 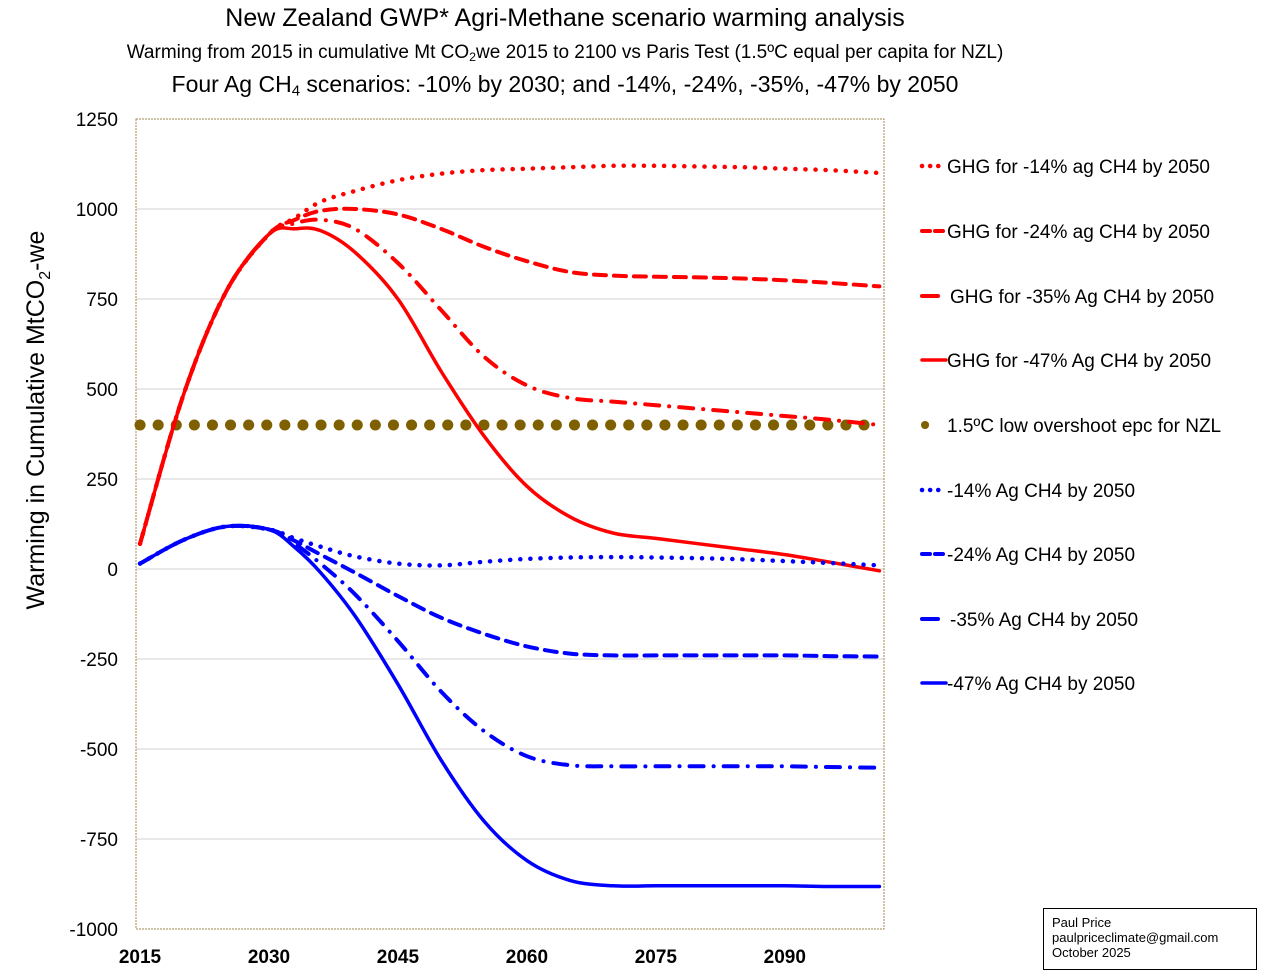 I want to click on legend-label: 1.5ºC low overshoot epc for NZL, so click(x=1084, y=426).